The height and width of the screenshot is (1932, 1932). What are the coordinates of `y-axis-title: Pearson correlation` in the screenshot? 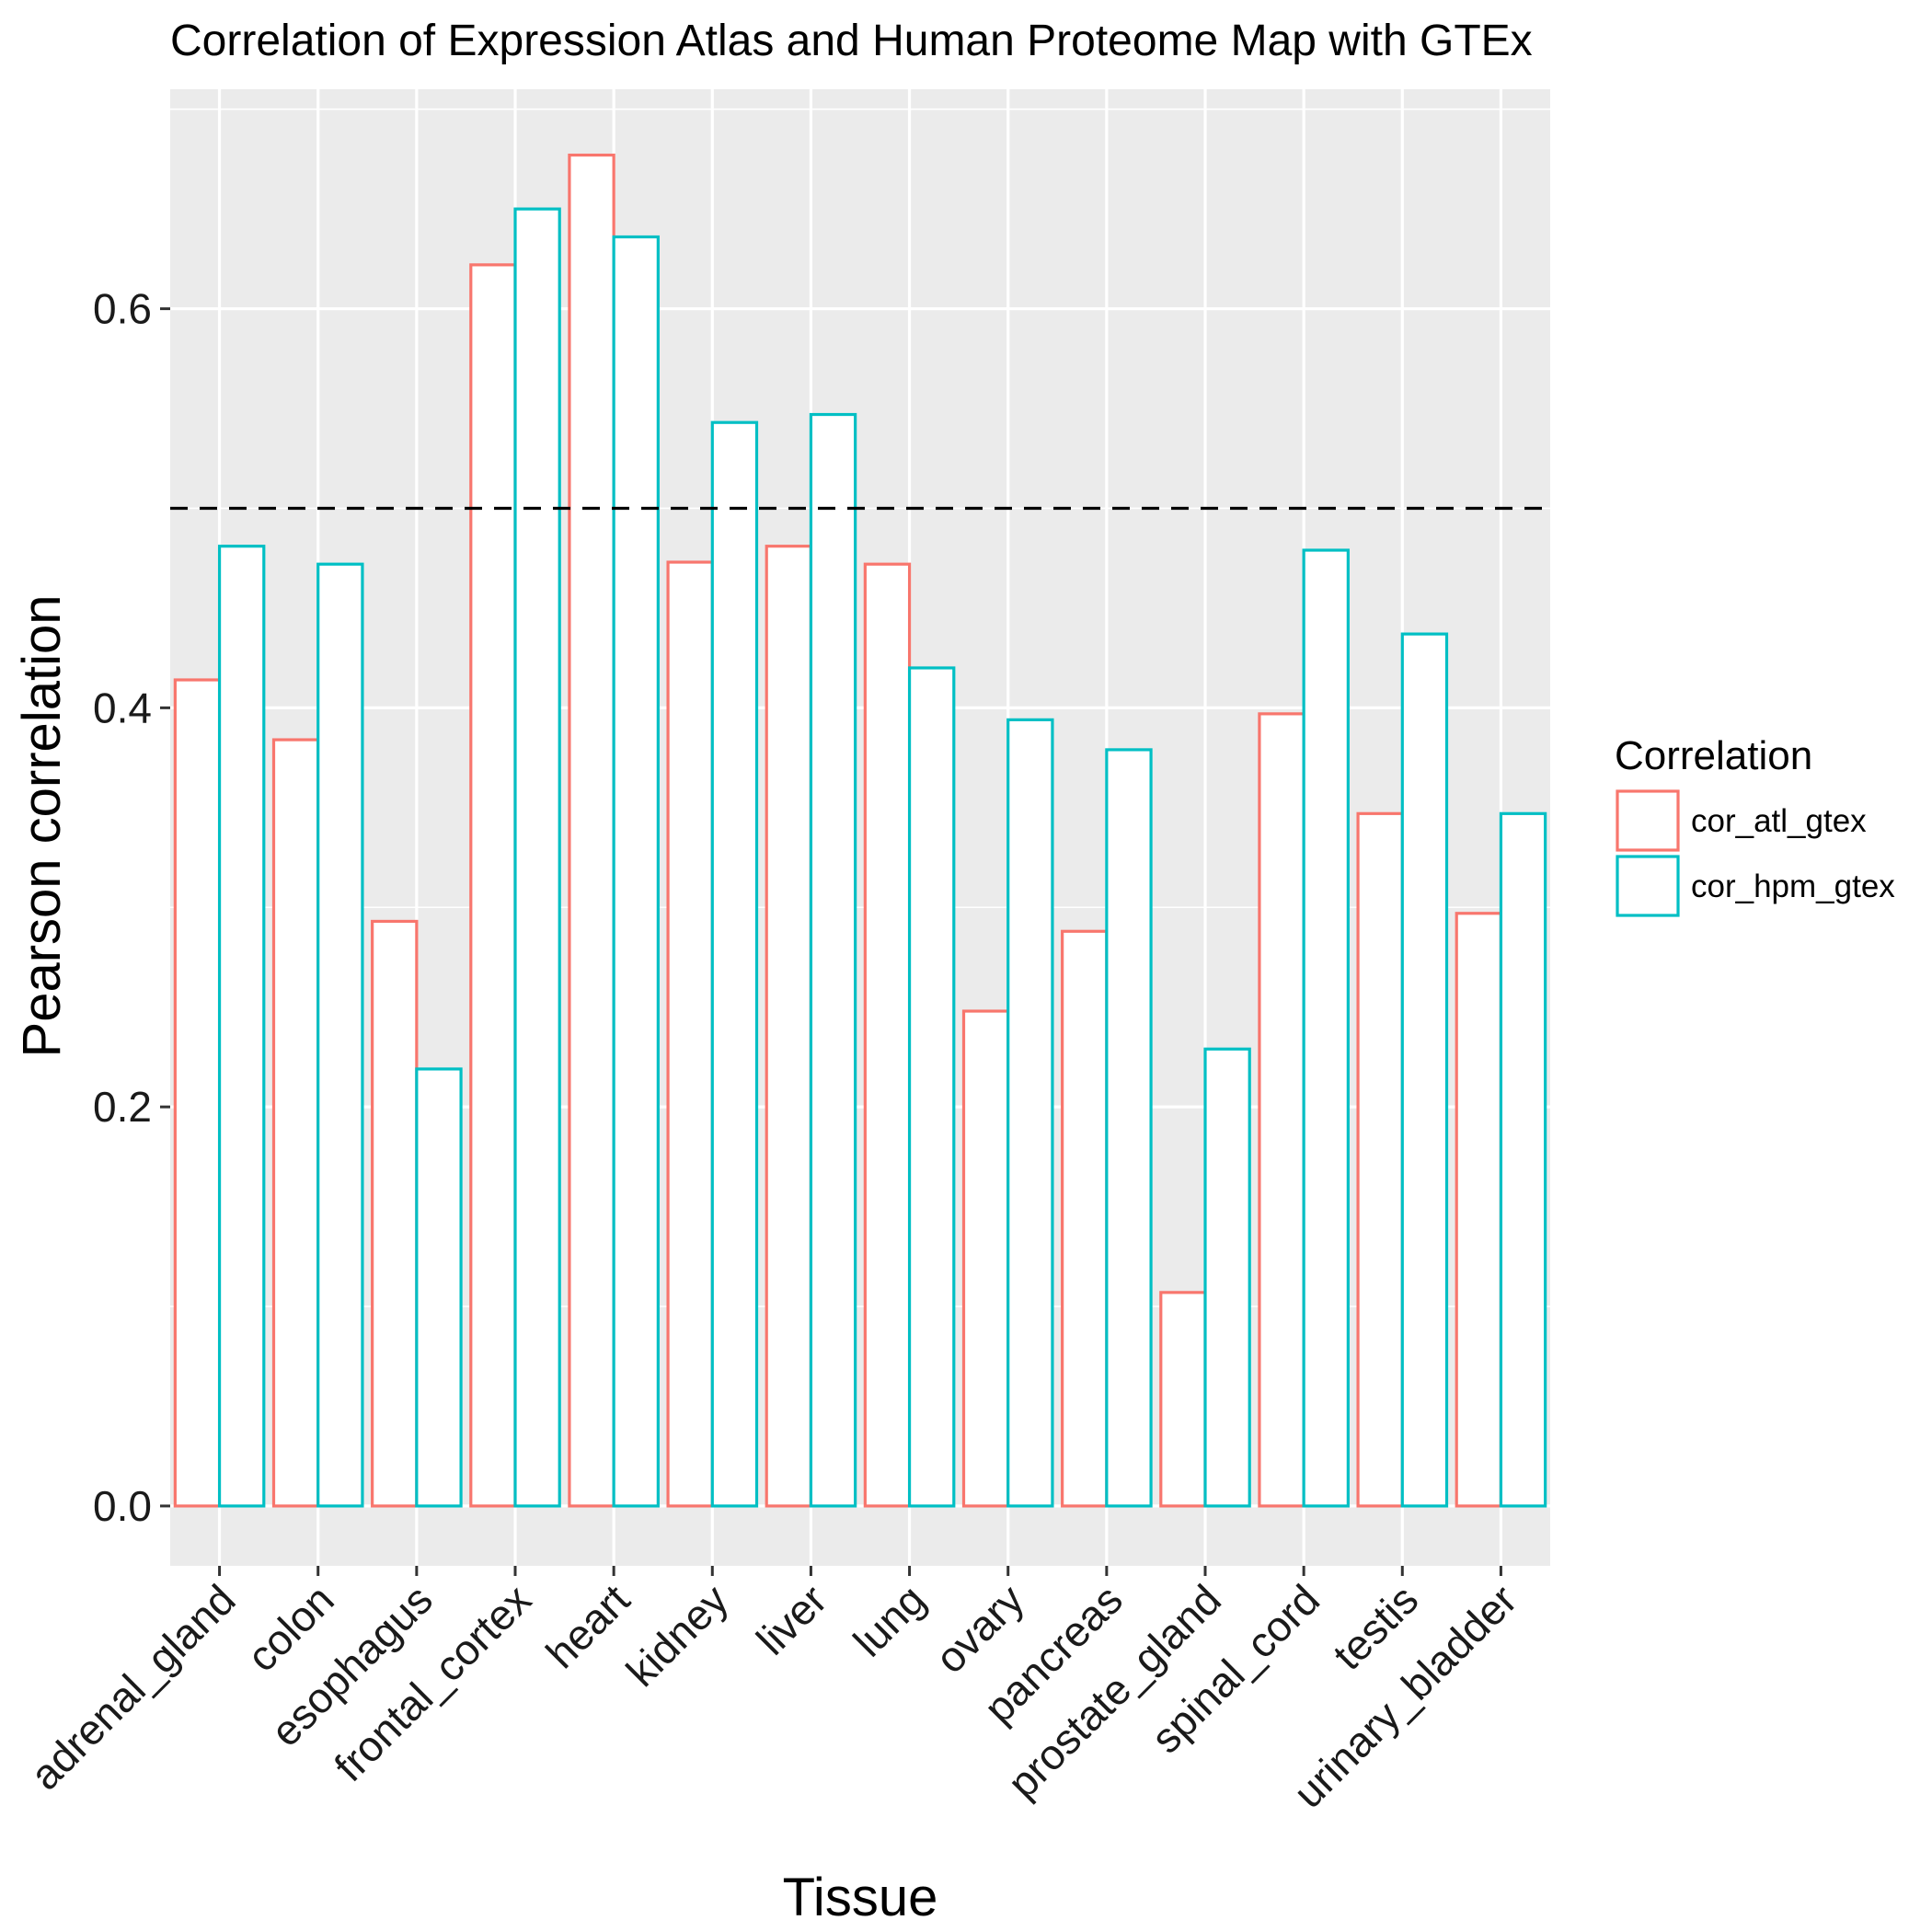 It's located at (42, 826).